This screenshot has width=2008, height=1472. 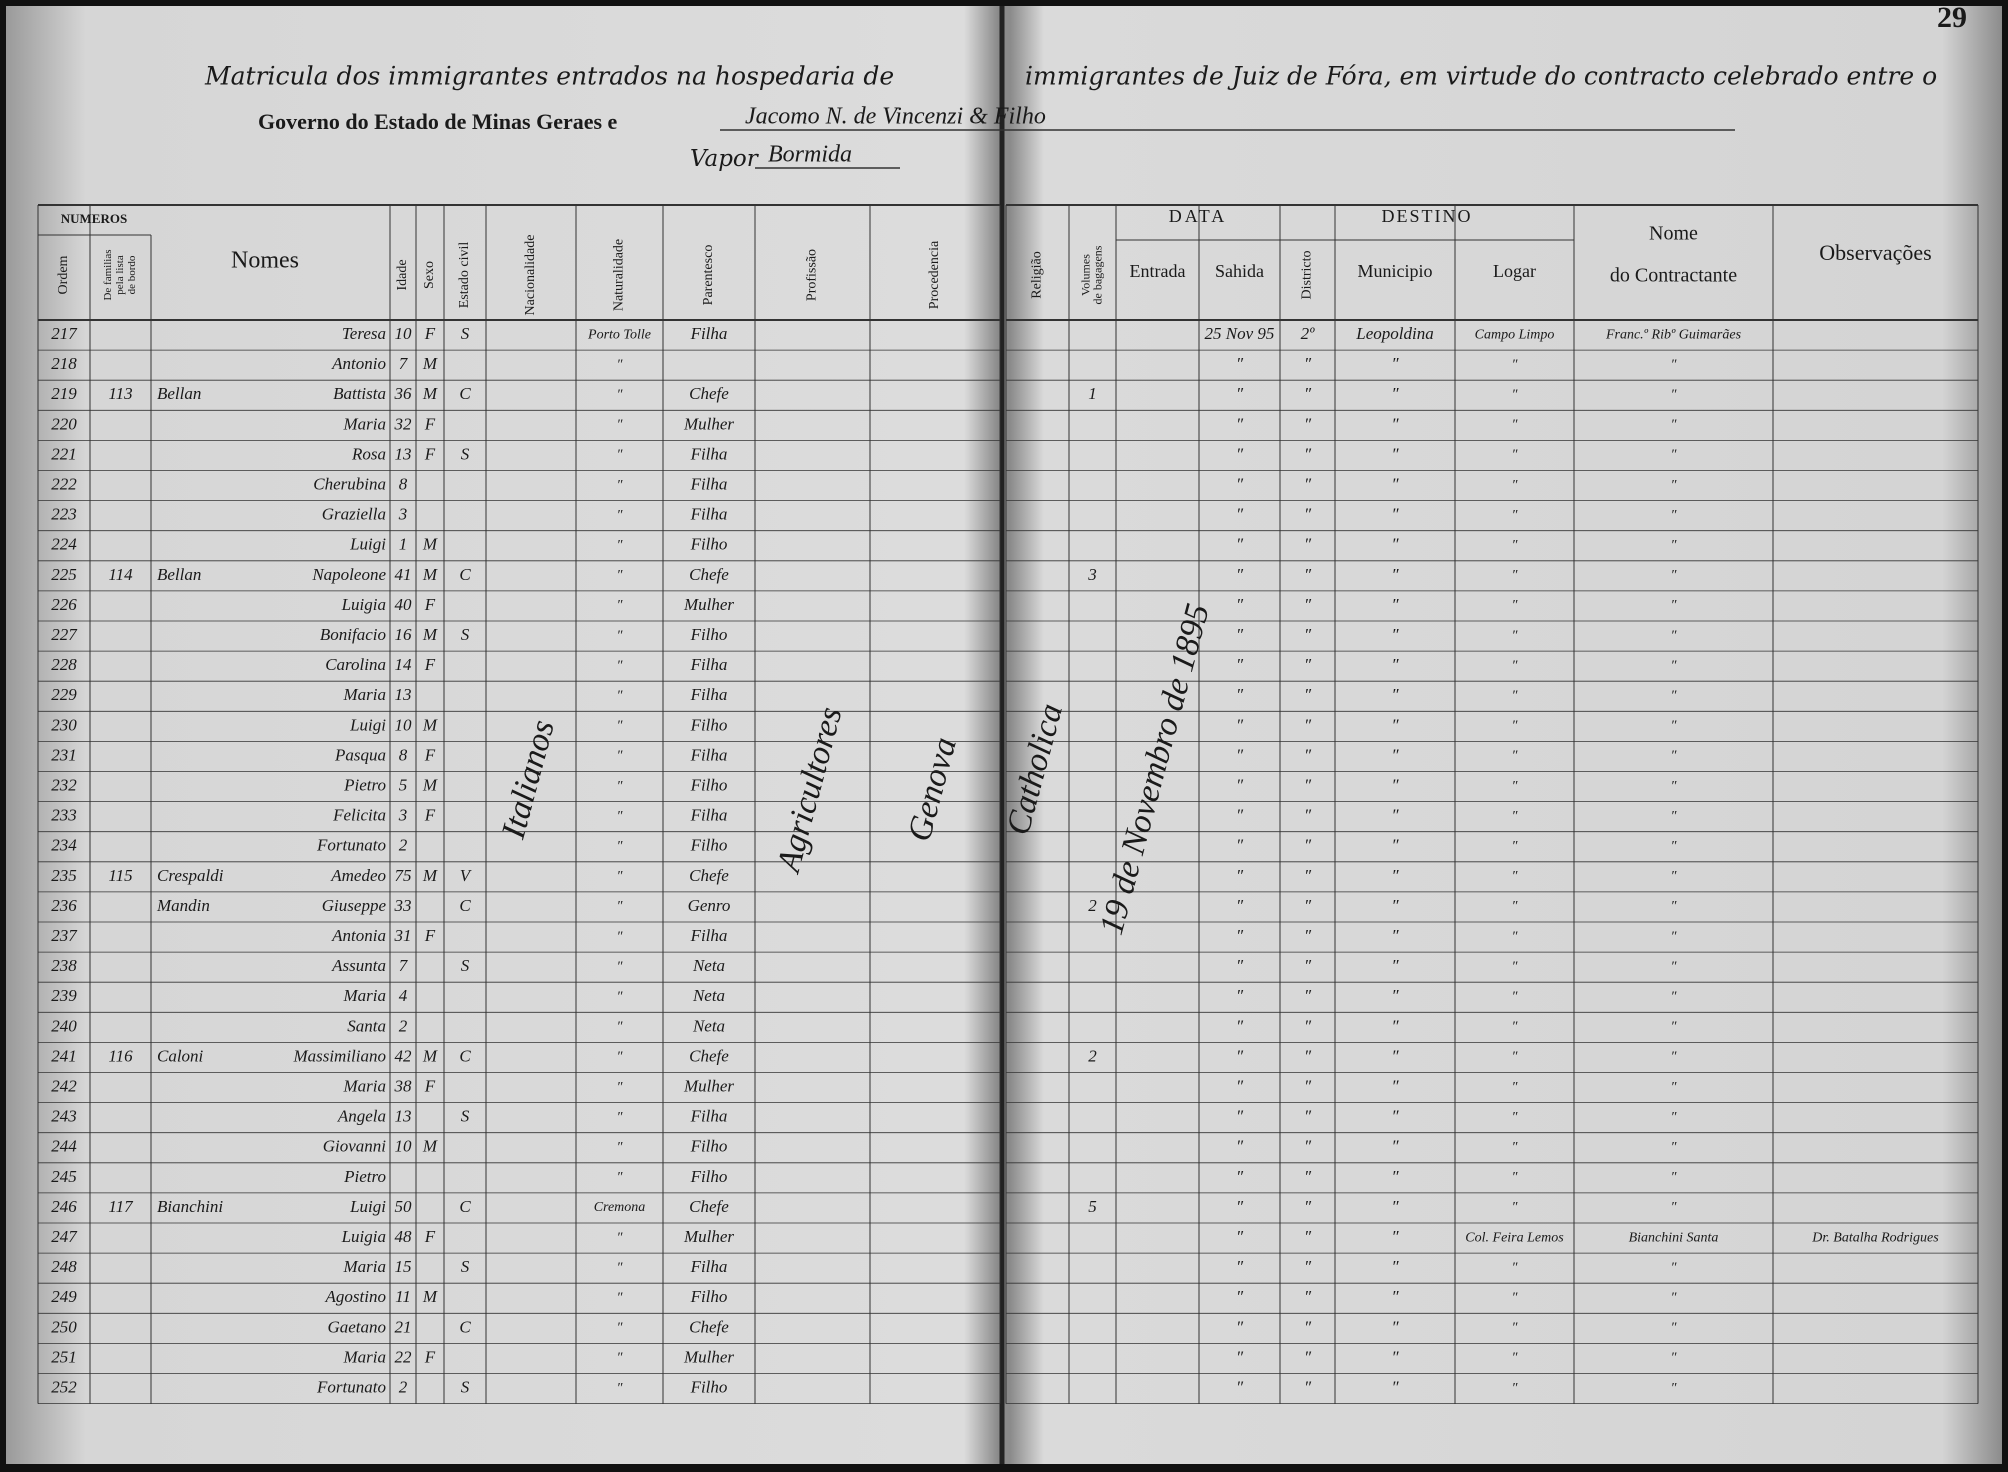 What do you see at coordinates (355, 664) in the screenshot?
I see `cell-n: Carolina` at bounding box center [355, 664].